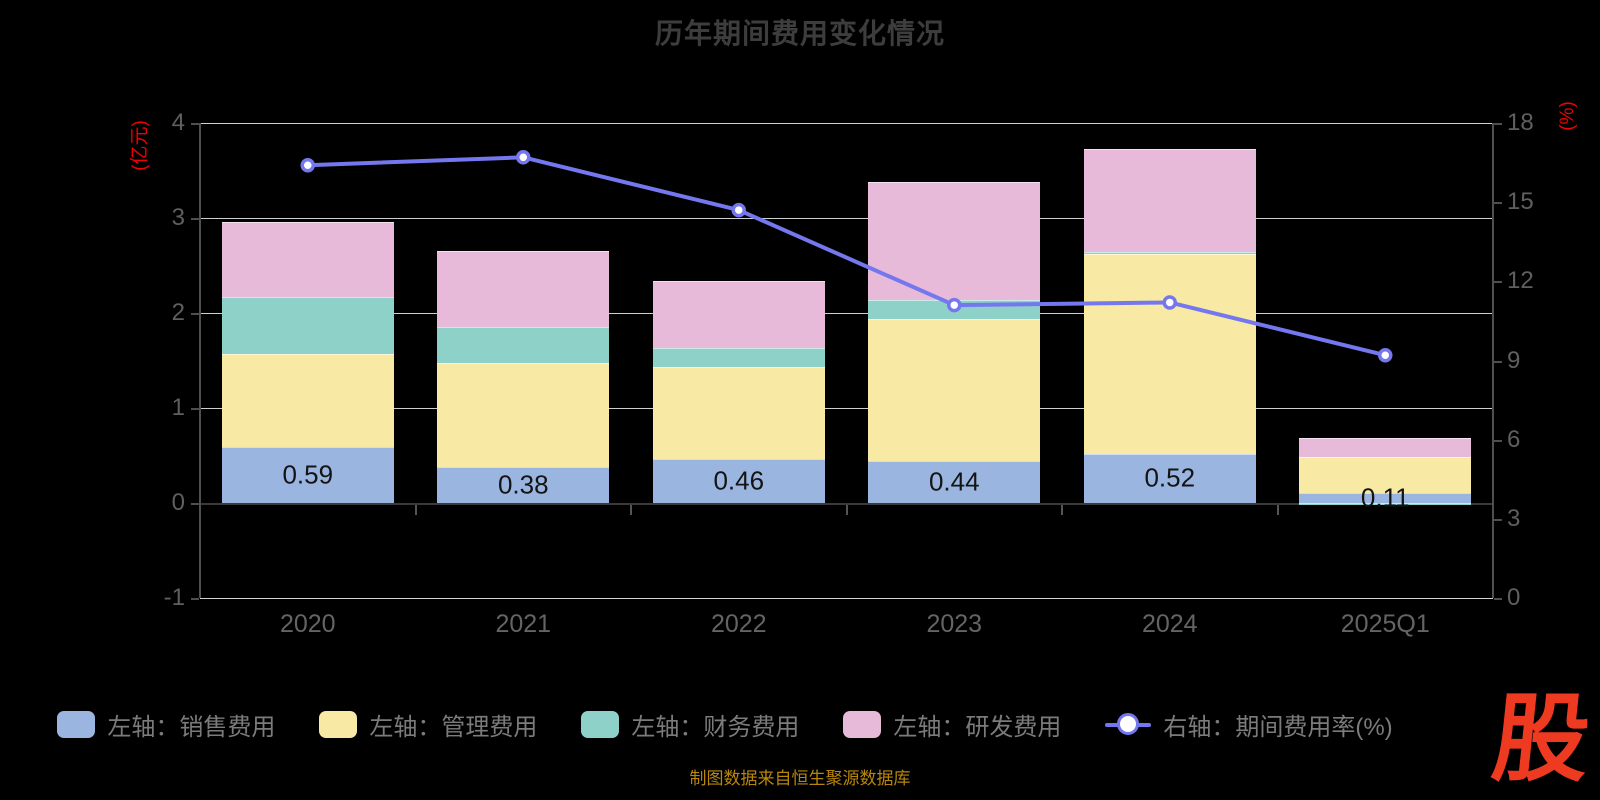 This screenshot has height=800, width=1600. Describe the element at coordinates (1514, 439) in the screenshot. I see `right-axis-tick-label: 6` at that location.